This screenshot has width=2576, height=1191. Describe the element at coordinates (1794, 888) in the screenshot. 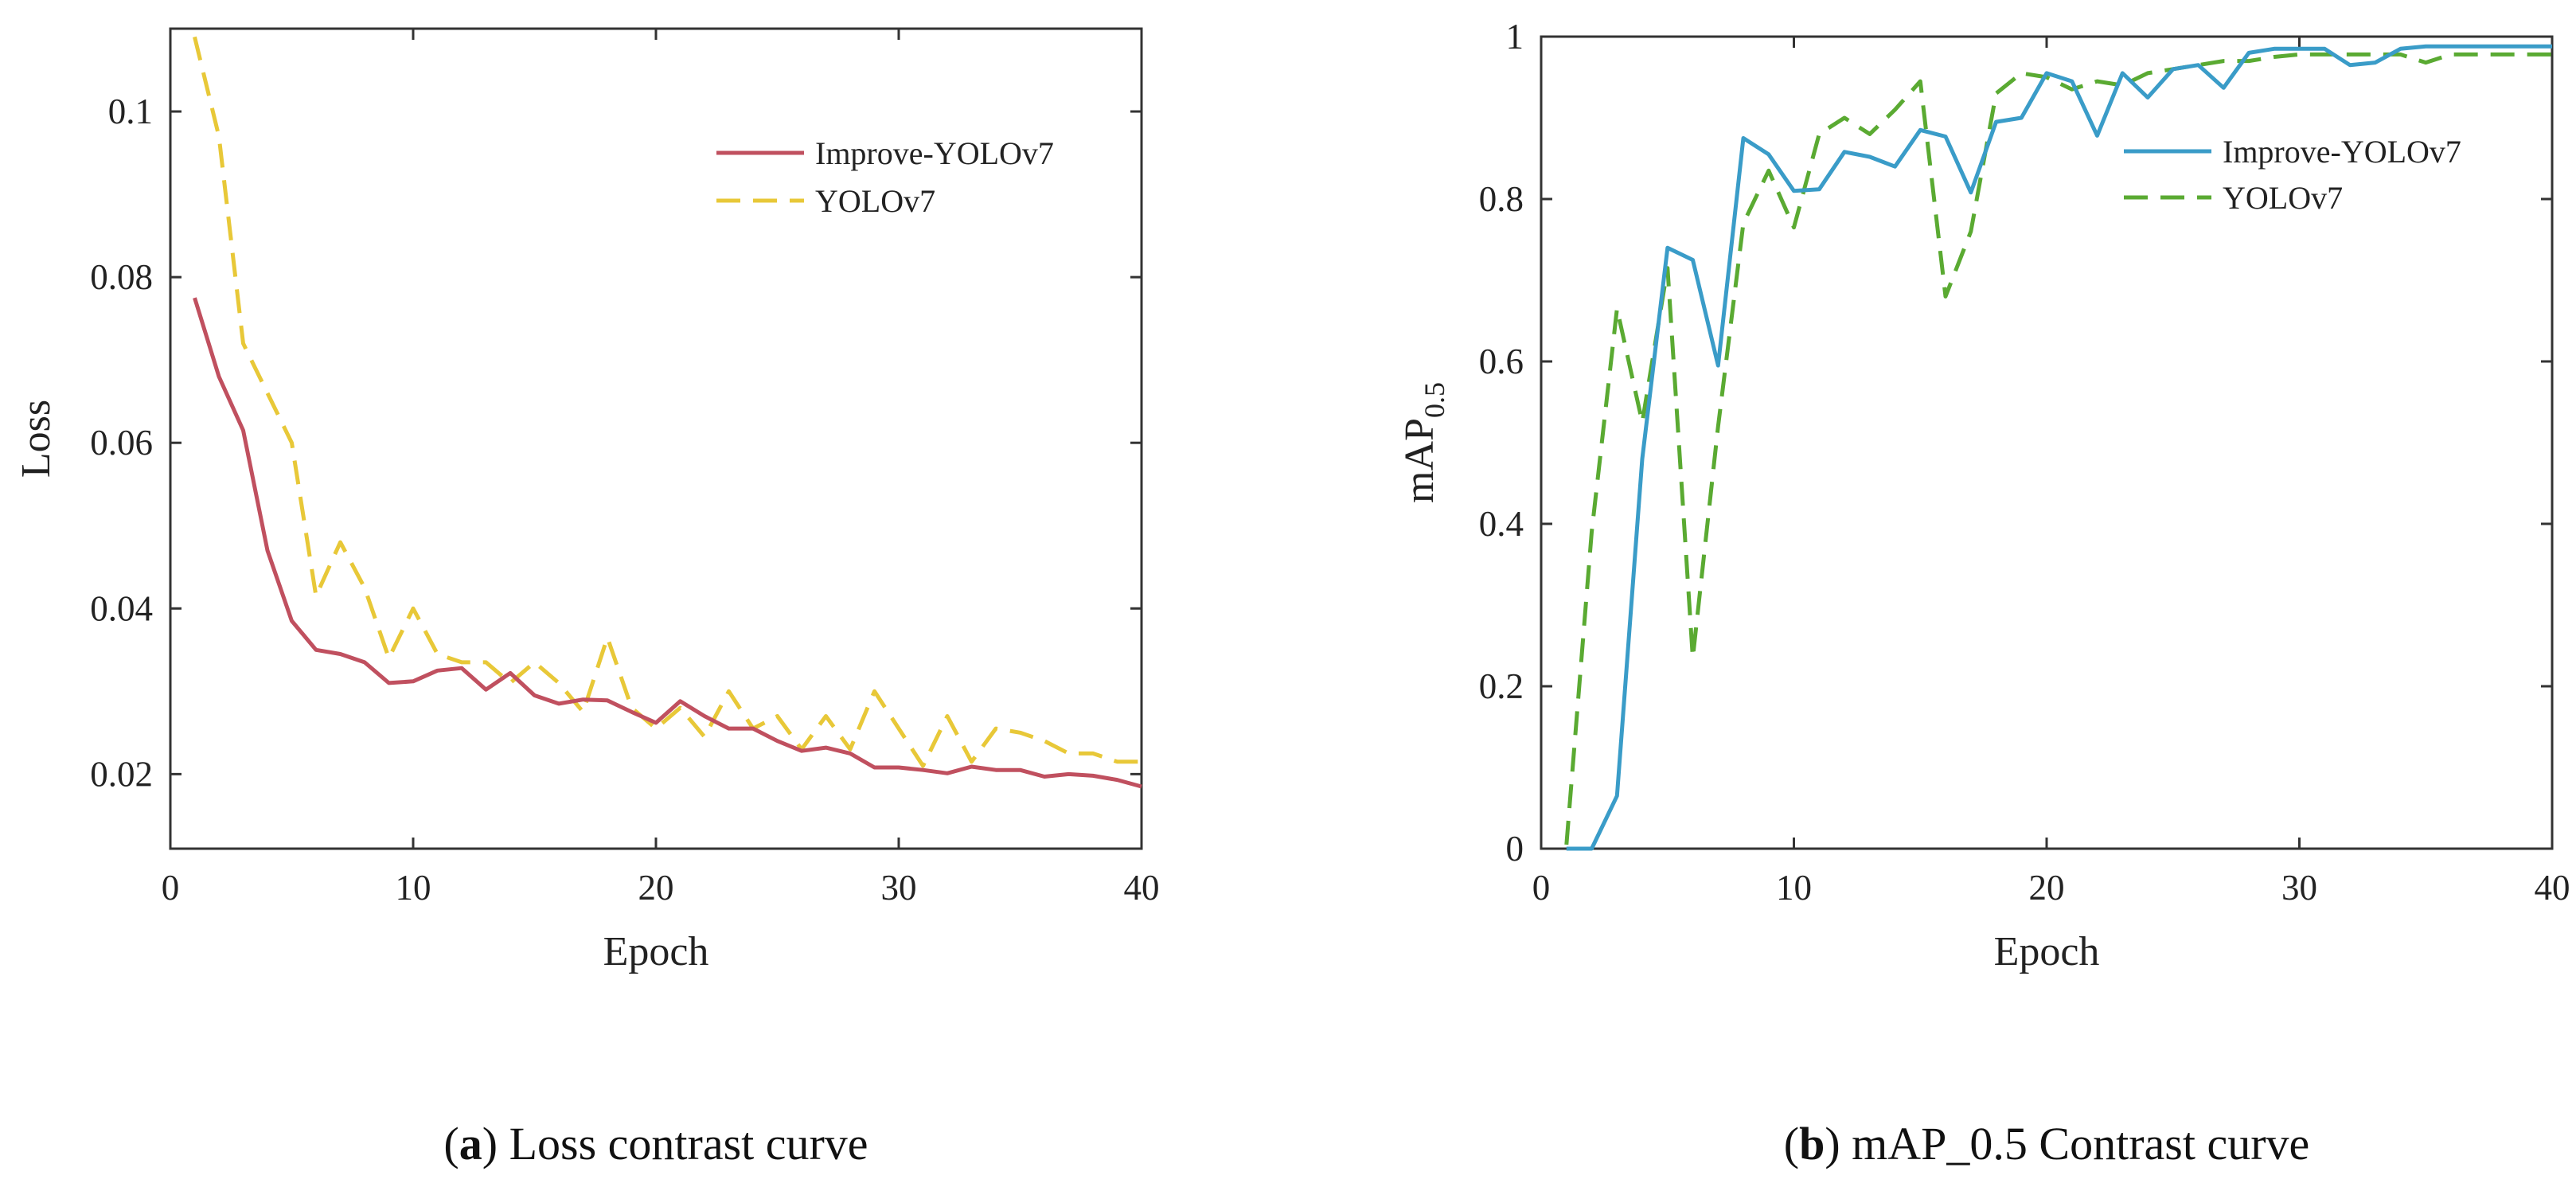

I see `map-x-tick-label: 10` at that location.